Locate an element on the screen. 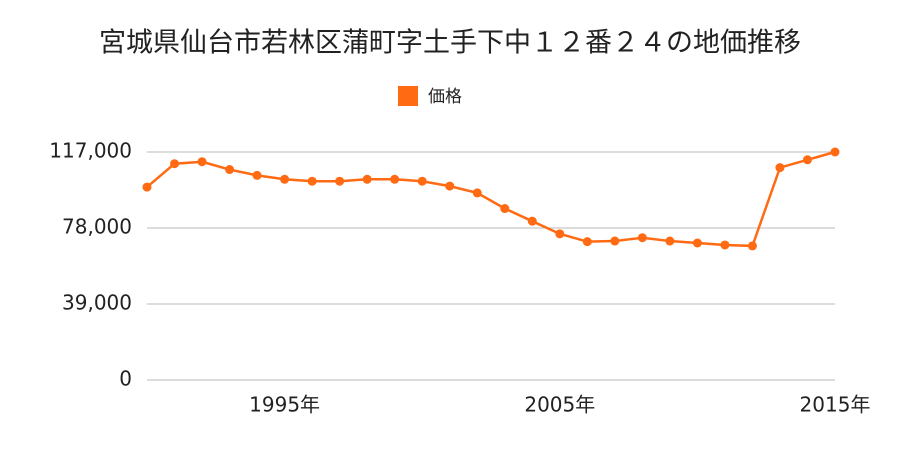 The width and height of the screenshot is (900, 454). y-tick-label: 39,000 is located at coordinates (97, 303).